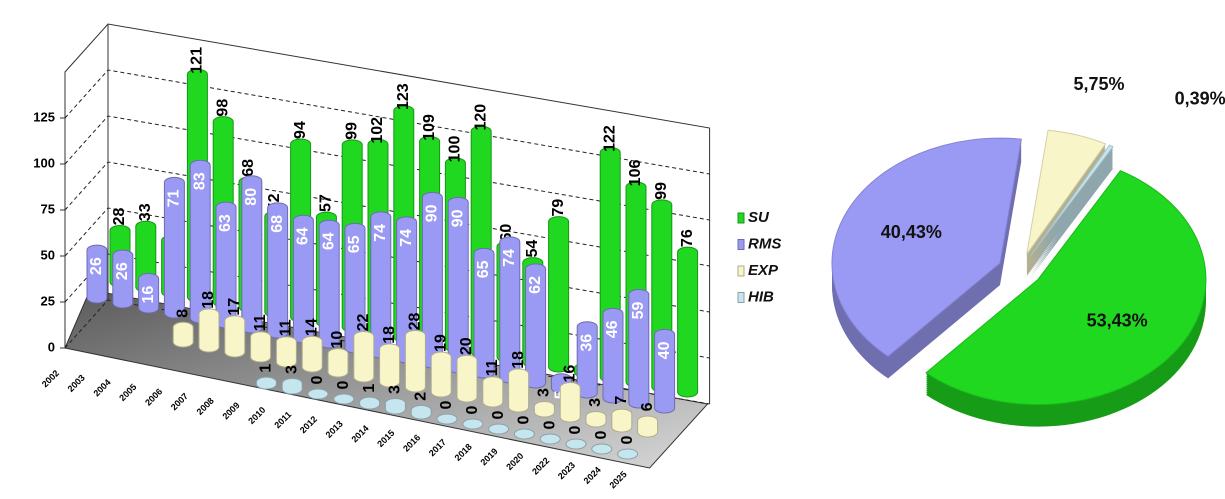 This screenshot has width=1225, height=499. Describe the element at coordinates (182, 313) in the screenshot. I see `data-label: 8` at that location.